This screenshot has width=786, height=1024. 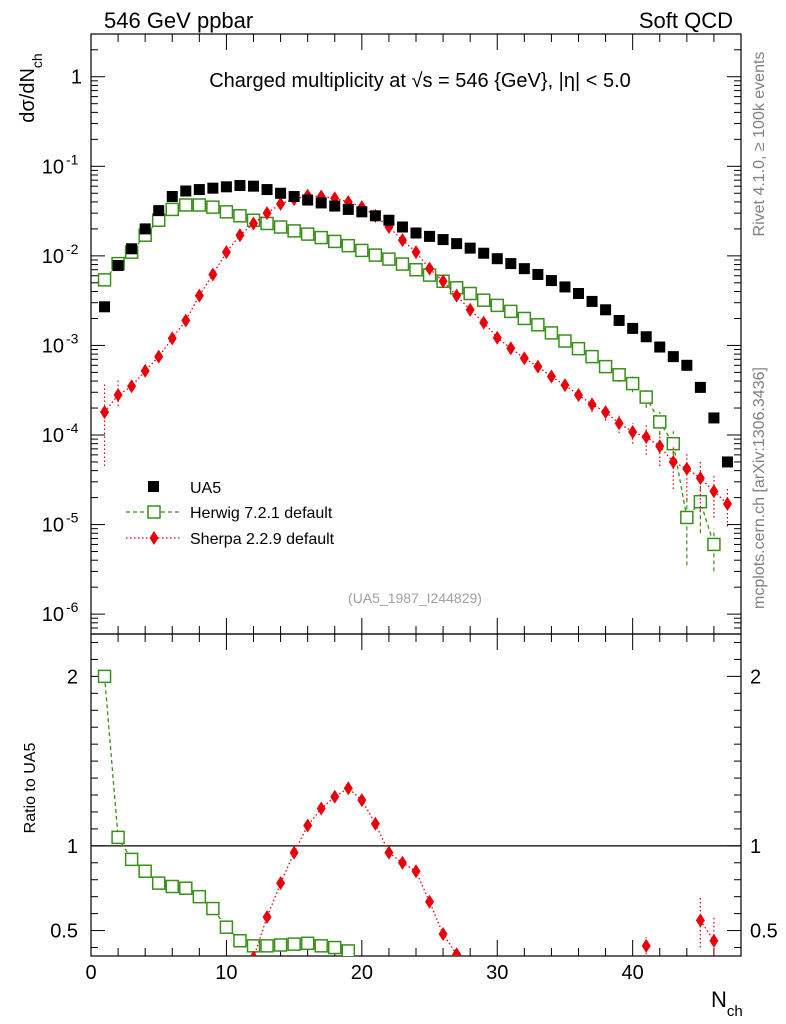 I want to click on main-y-tick-exponent: -3, so click(x=72, y=338).